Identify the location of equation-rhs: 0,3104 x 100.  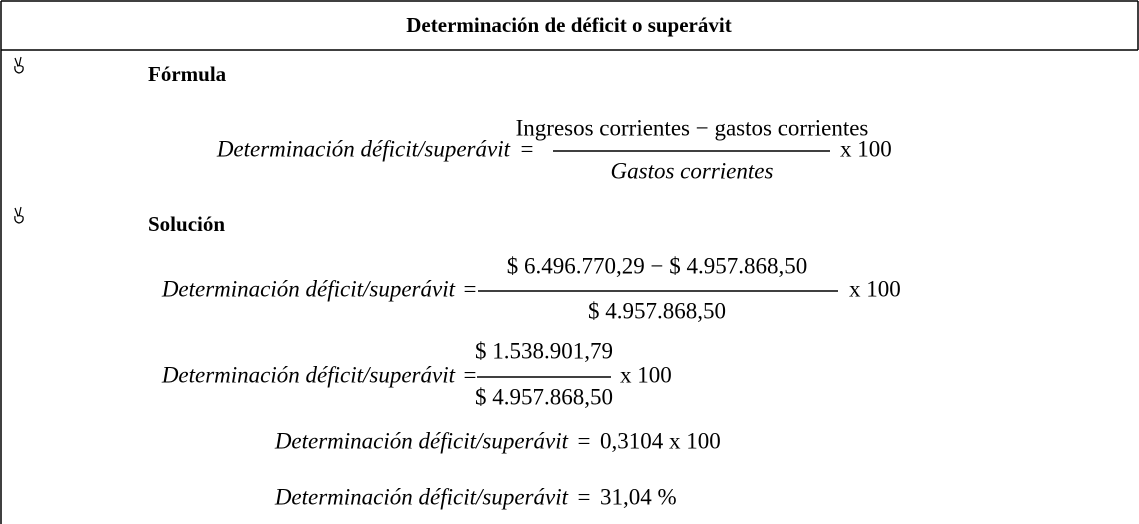
(660, 440).